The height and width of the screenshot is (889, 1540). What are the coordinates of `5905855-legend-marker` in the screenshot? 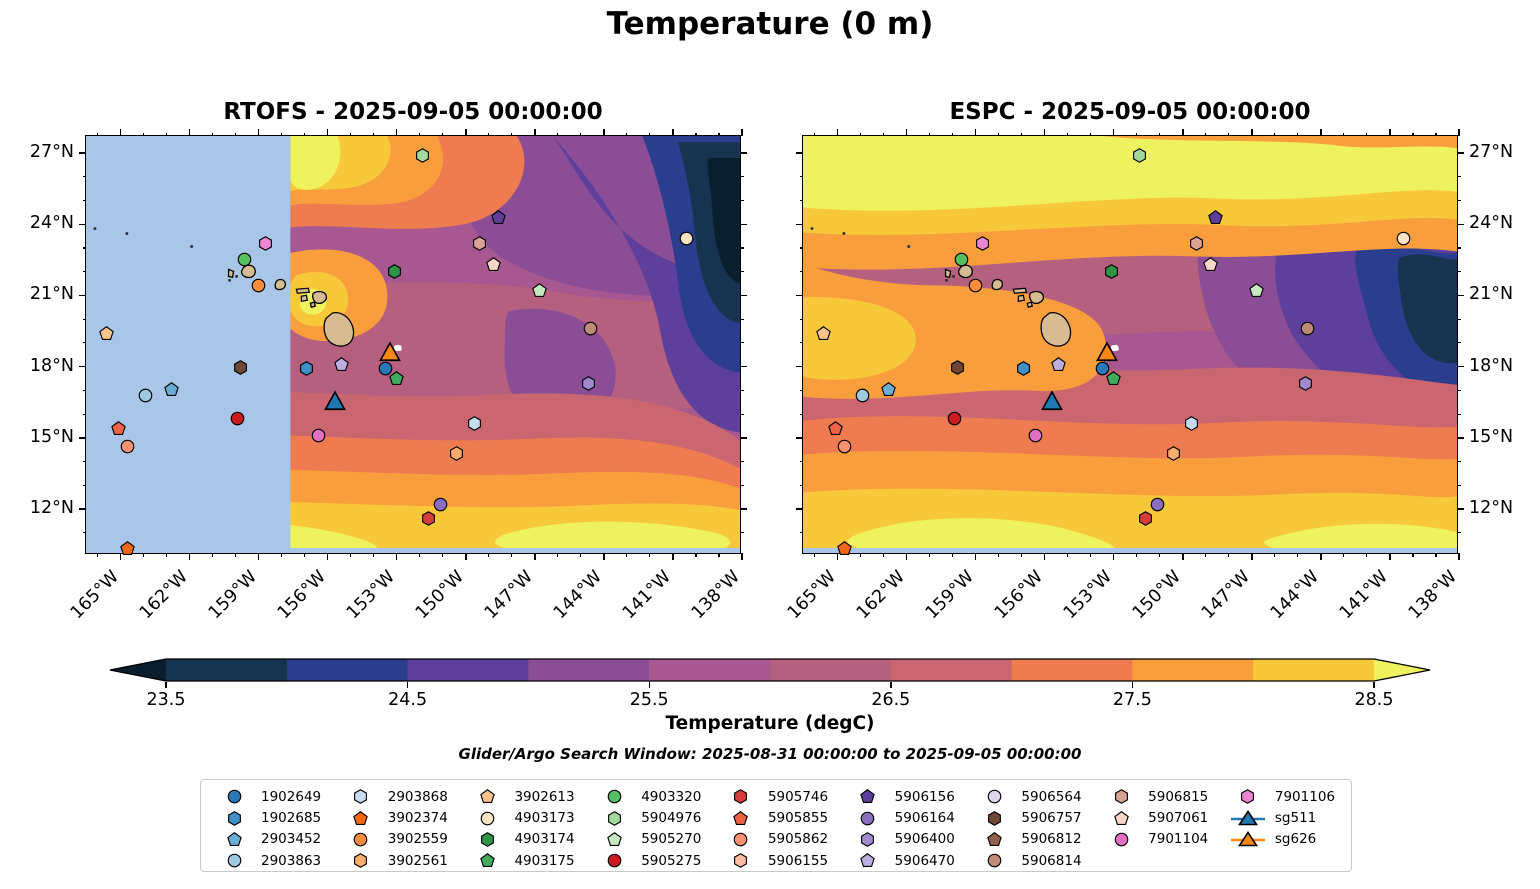 It's located at (741, 818).